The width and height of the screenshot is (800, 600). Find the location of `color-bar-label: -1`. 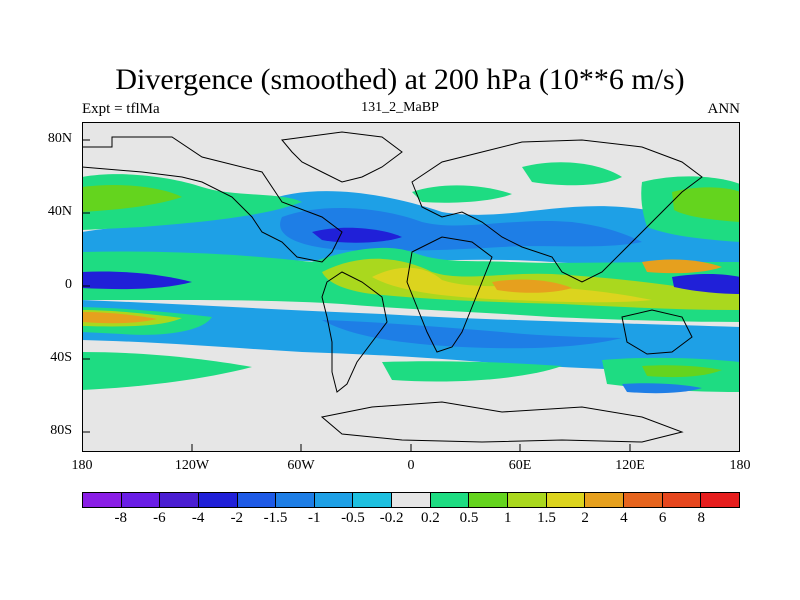

color-bar-label: -1 is located at coordinates (314, 518).